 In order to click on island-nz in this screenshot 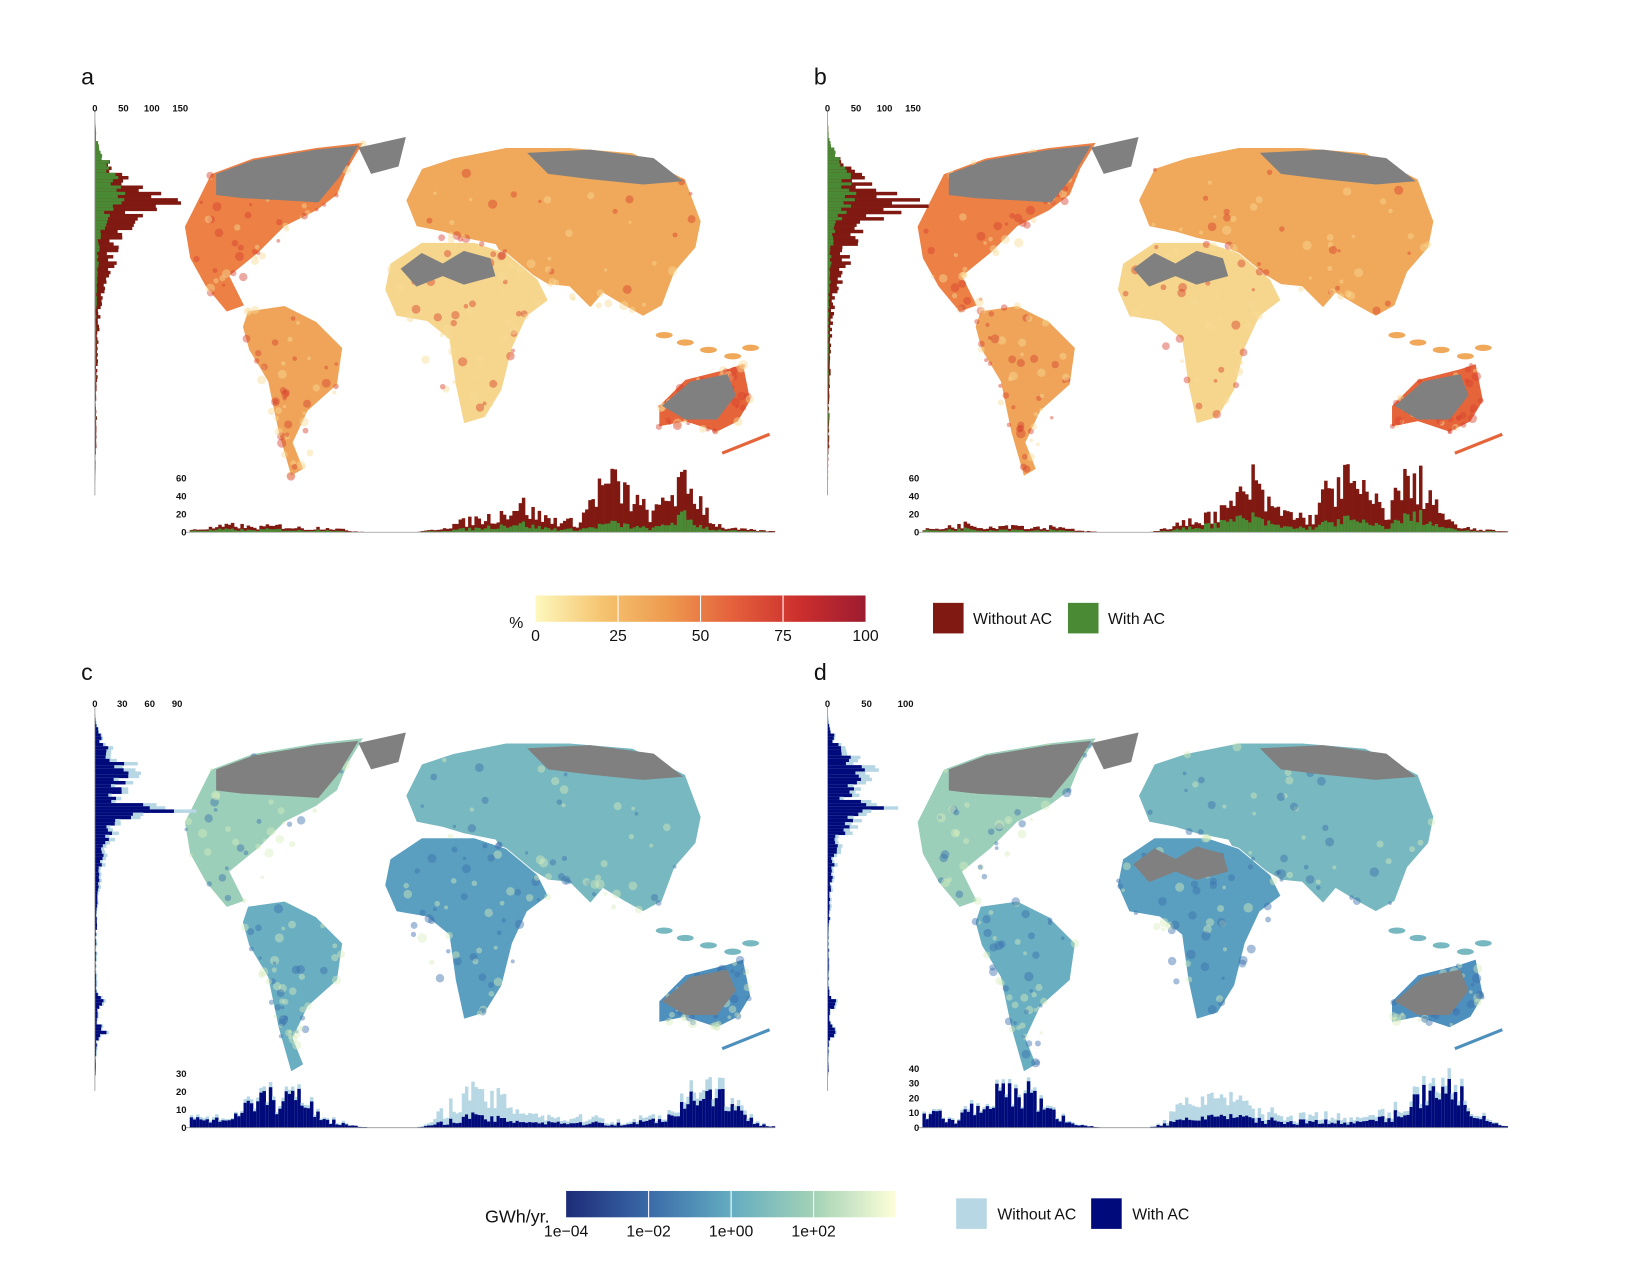, I will do `click(1478, 443)`.